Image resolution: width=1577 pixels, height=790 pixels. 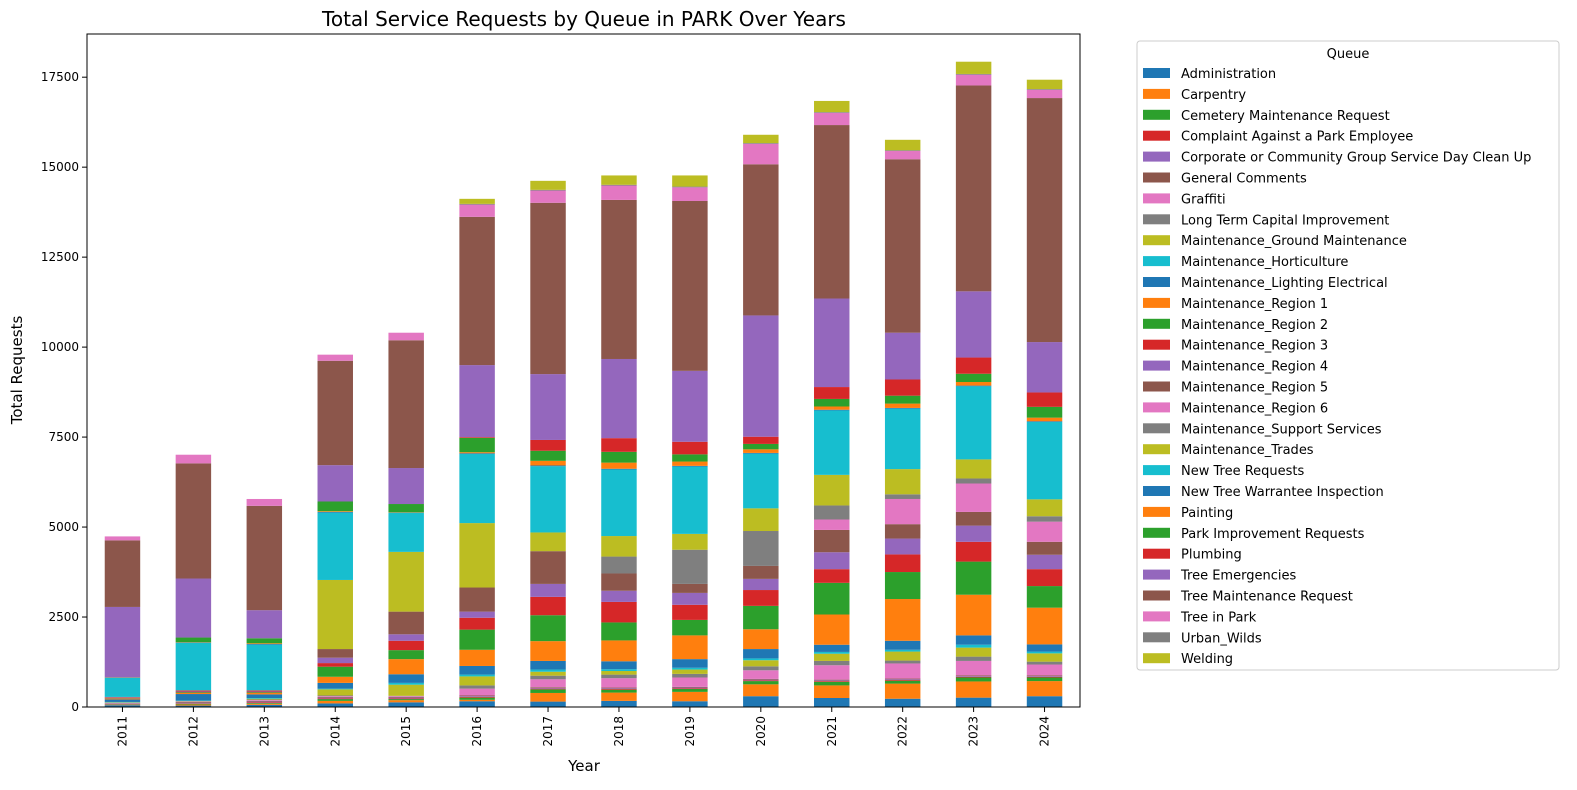 What do you see at coordinates (64, 392) in the screenshot?
I see `y-axis: 0 2500 5000 7500 10000 12500 15000 17500` at bounding box center [64, 392].